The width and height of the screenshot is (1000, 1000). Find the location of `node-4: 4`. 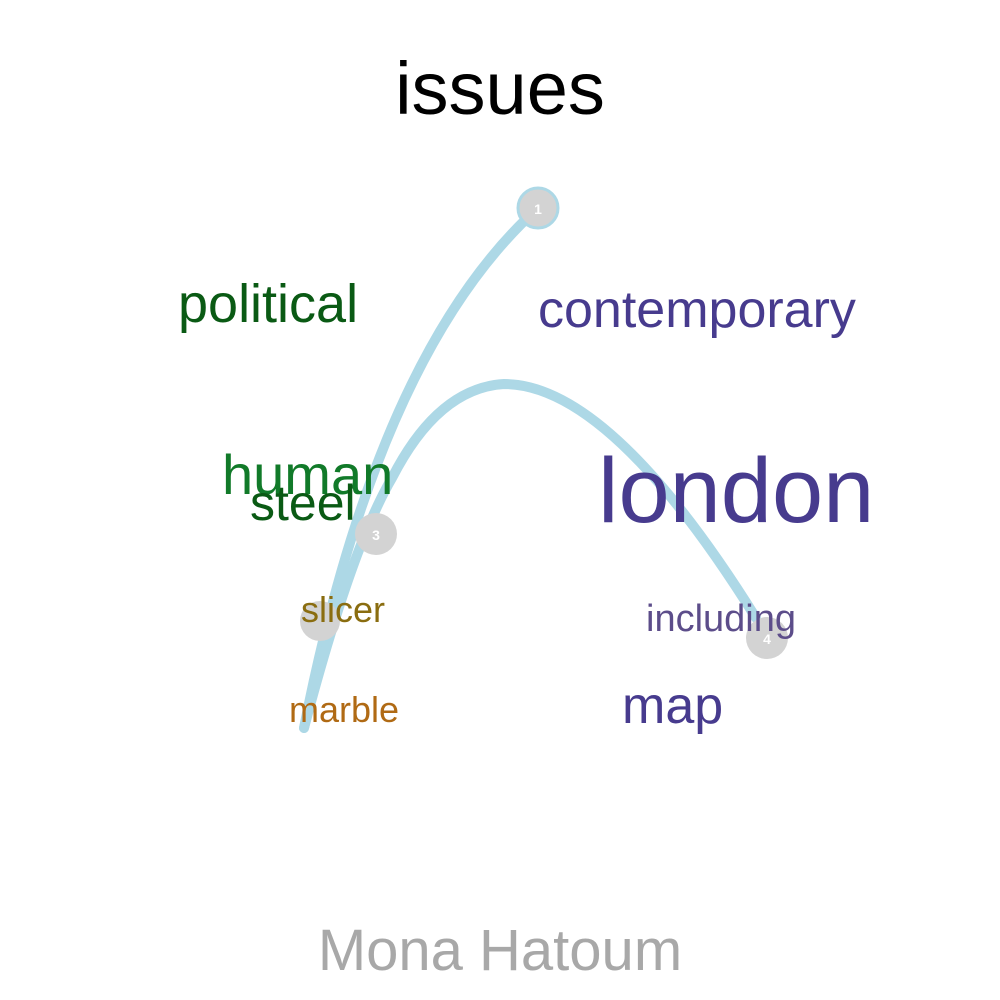

node-4: 4 is located at coordinates (767, 638).